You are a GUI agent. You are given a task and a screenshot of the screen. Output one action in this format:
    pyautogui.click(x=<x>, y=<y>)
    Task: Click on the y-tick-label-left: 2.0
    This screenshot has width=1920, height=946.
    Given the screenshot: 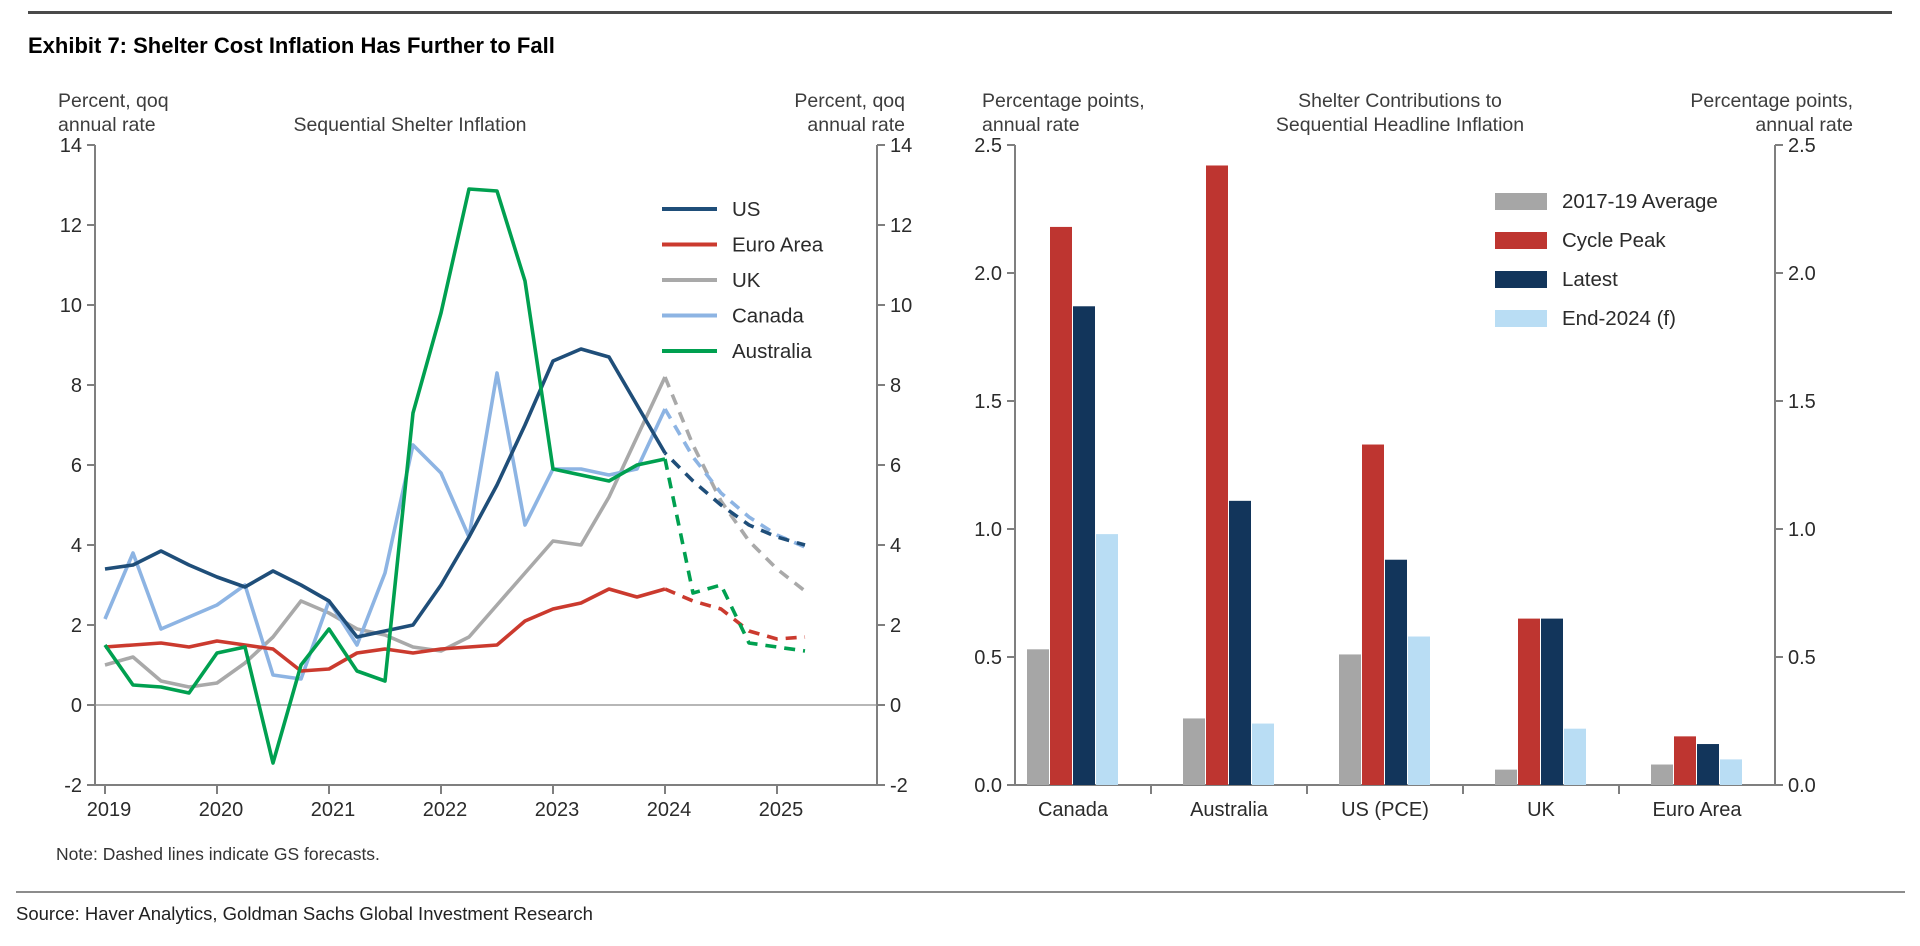 What is the action you would take?
    pyautogui.click(x=988, y=274)
    